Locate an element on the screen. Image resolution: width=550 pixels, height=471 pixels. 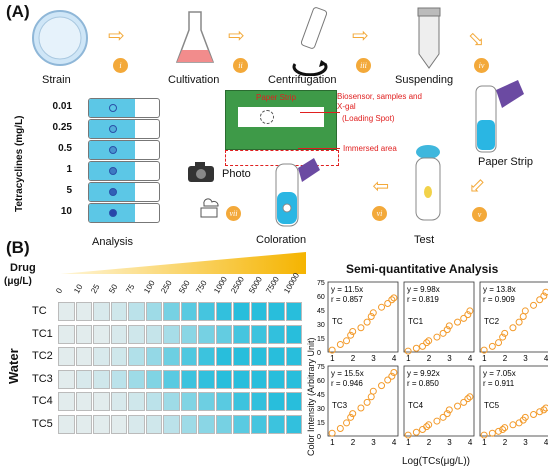
test-tube-icon is located at coordinates (428, 183).